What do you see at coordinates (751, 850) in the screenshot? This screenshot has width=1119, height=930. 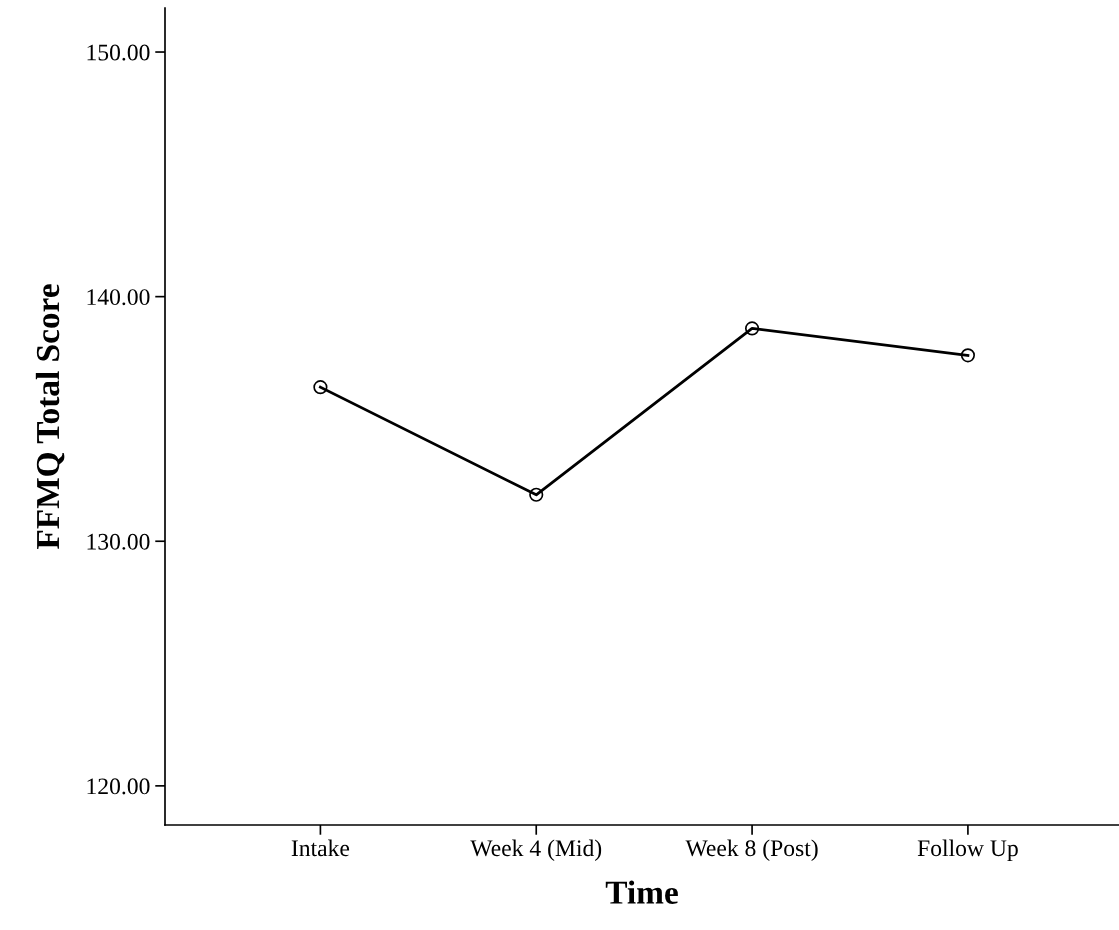 I see `x-tick-label: Week 8 (Post)` at bounding box center [751, 850].